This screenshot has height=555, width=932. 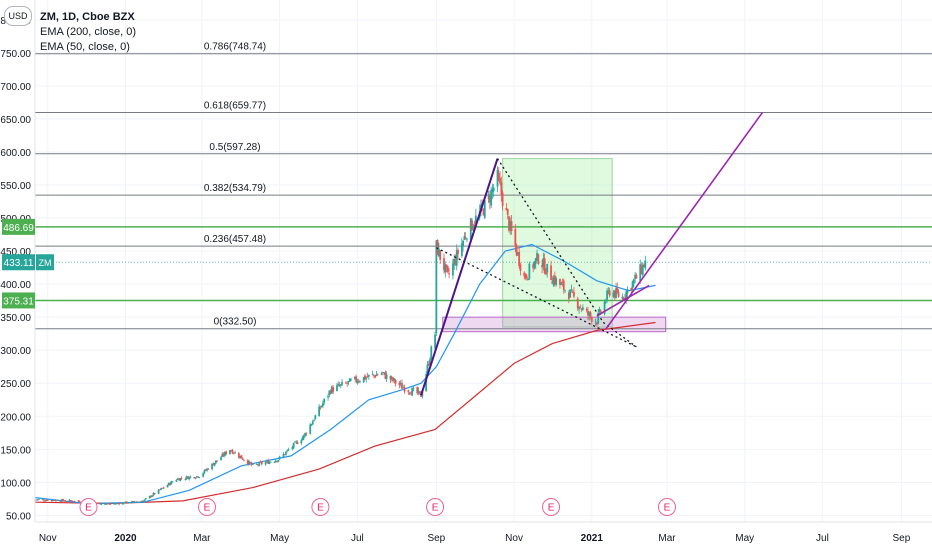 I want to click on fib-label-2: 0.382(534.79), so click(x=235, y=188).